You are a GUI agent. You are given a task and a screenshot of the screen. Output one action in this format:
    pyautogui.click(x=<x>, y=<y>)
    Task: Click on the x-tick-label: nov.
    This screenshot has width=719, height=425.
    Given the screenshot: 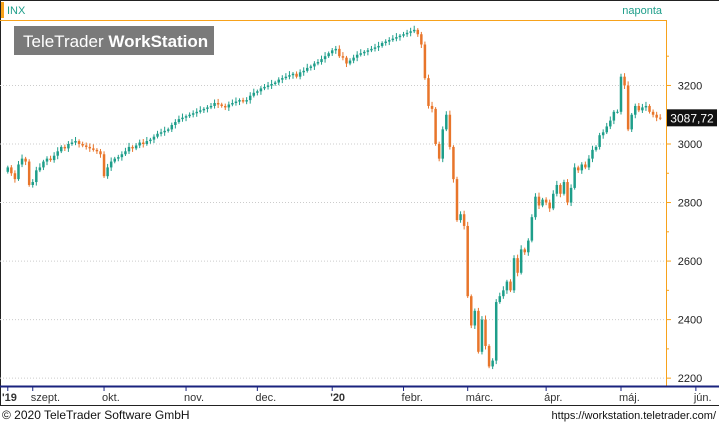 What is the action you would take?
    pyautogui.click(x=194, y=398)
    